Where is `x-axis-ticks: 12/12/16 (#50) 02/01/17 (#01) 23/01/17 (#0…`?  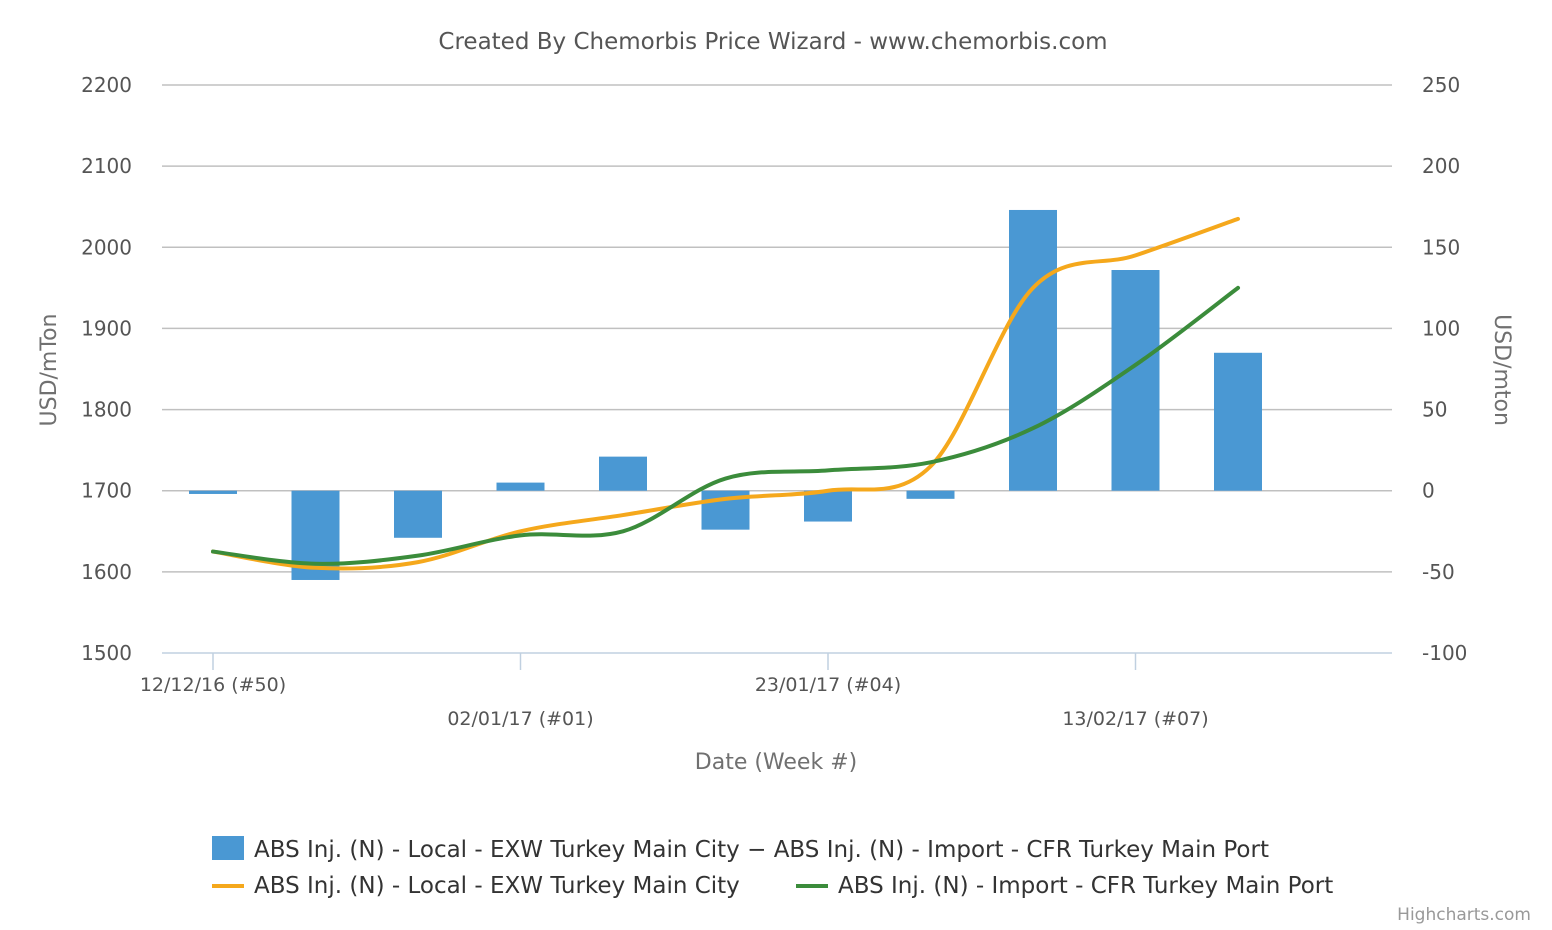 x-axis-ticks: 12/12/16 (#50) 02/01/17 (#01) 23/01/17 (#0… is located at coordinates (674, 691).